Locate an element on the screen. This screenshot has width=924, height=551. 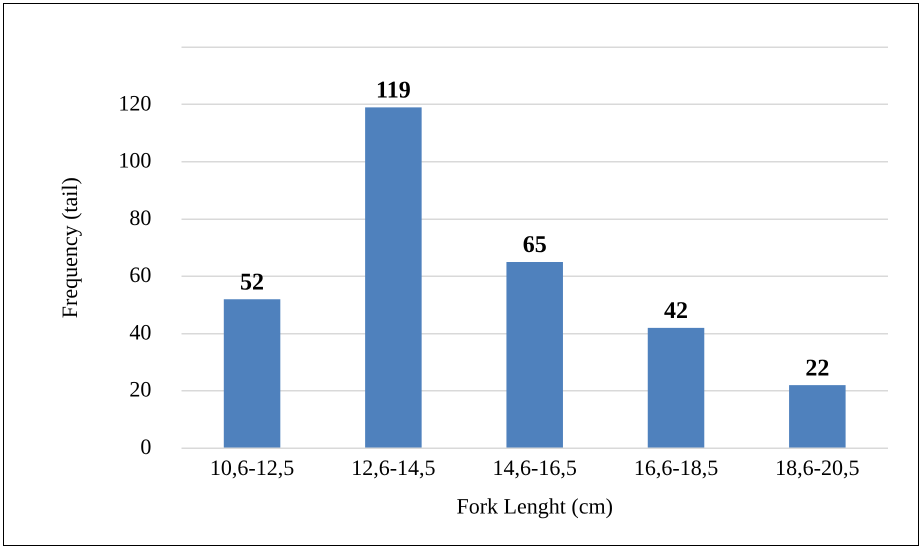
y-tick-label: 20 is located at coordinates (140, 389).